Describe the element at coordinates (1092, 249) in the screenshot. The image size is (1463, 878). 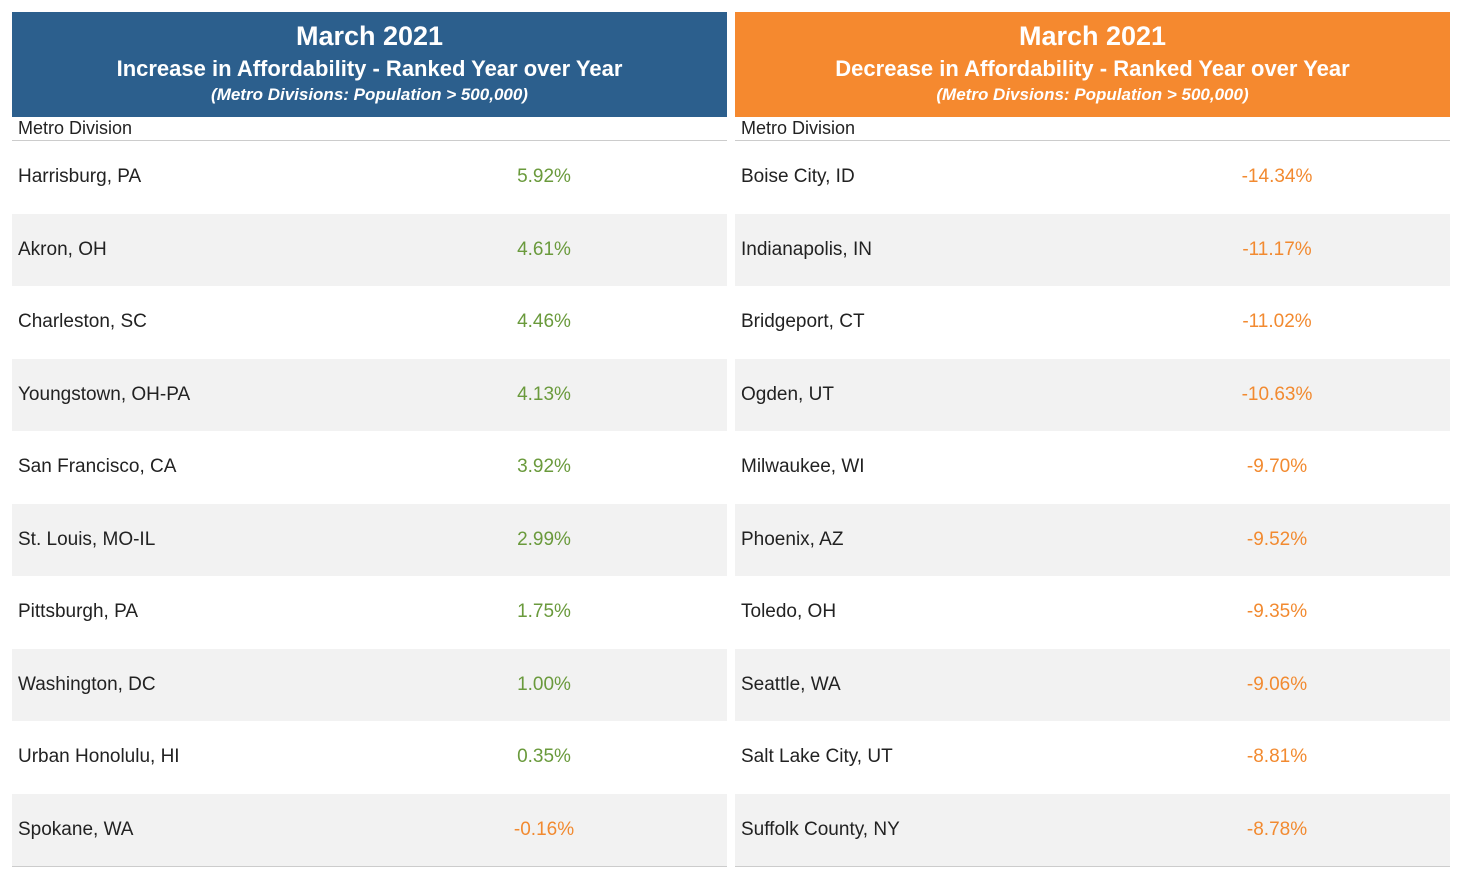
I see `table-row: Indianapolis, IN -11.17%` at that location.